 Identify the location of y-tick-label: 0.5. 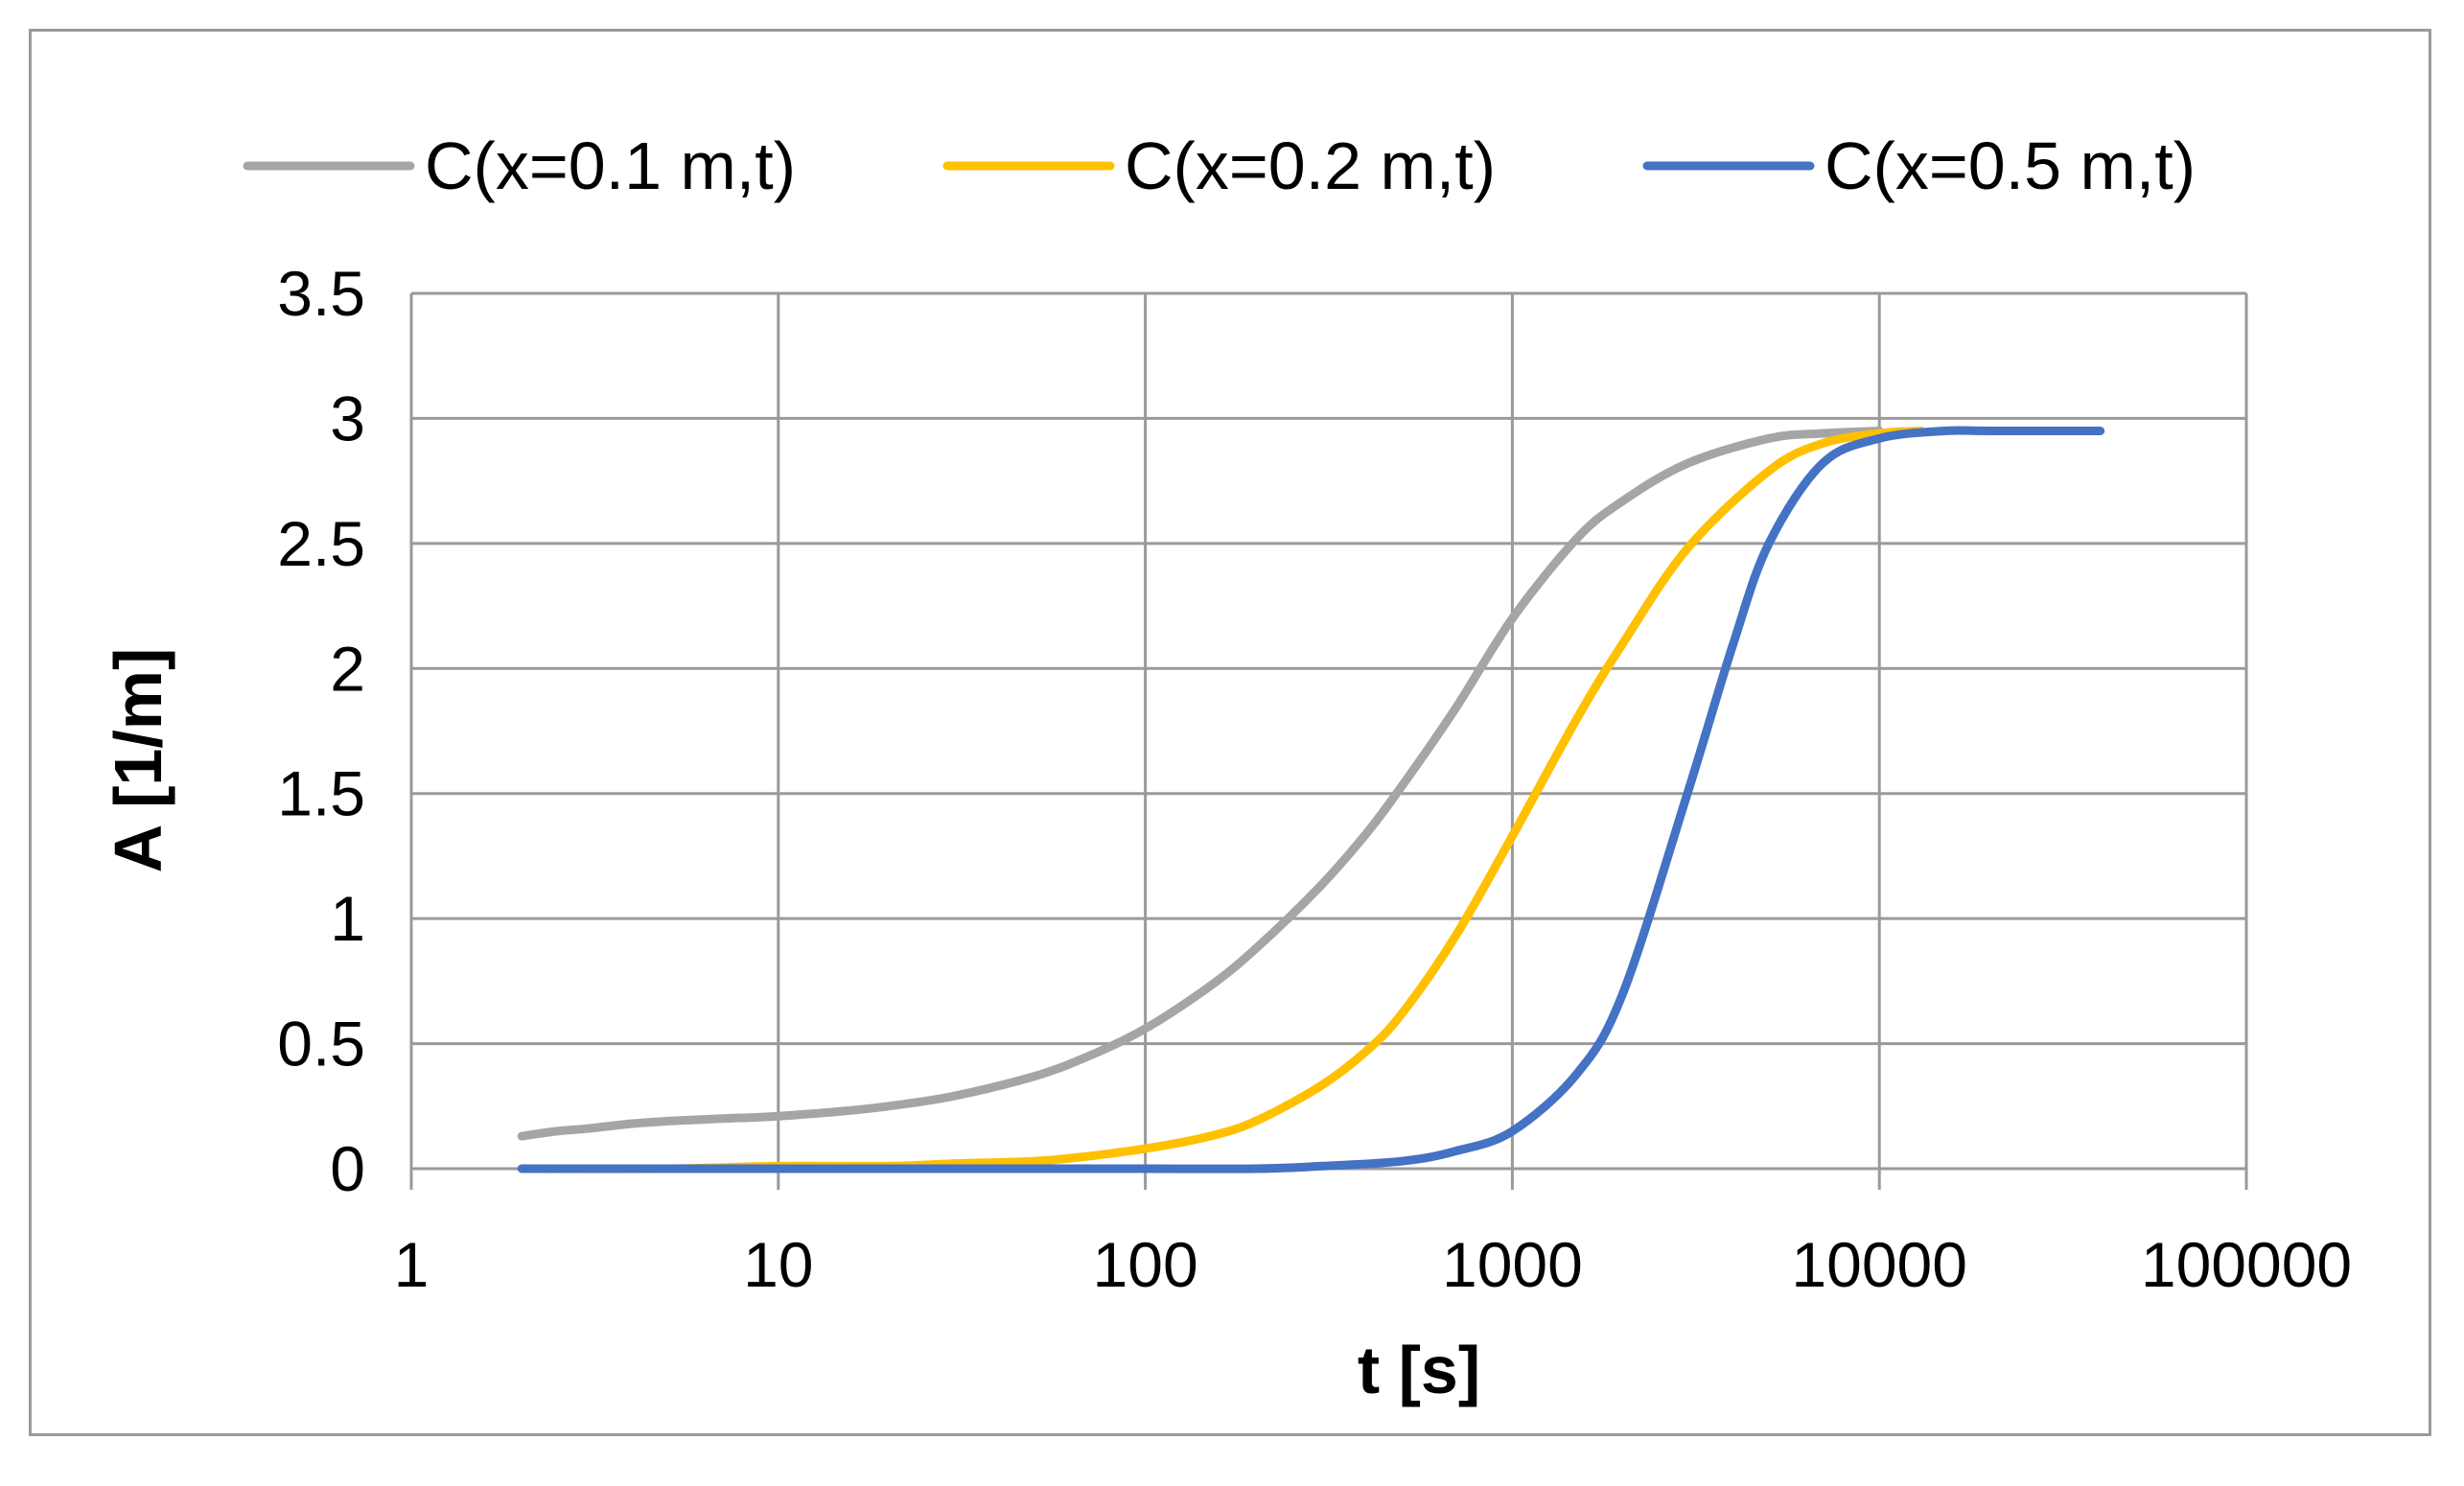
(321, 1044).